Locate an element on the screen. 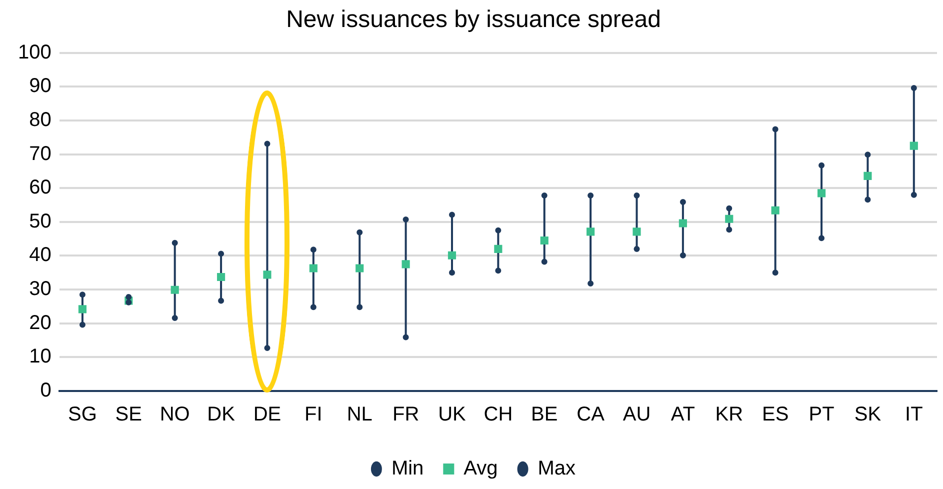 The width and height of the screenshot is (943, 489). x-tick-label: FI is located at coordinates (313, 415).